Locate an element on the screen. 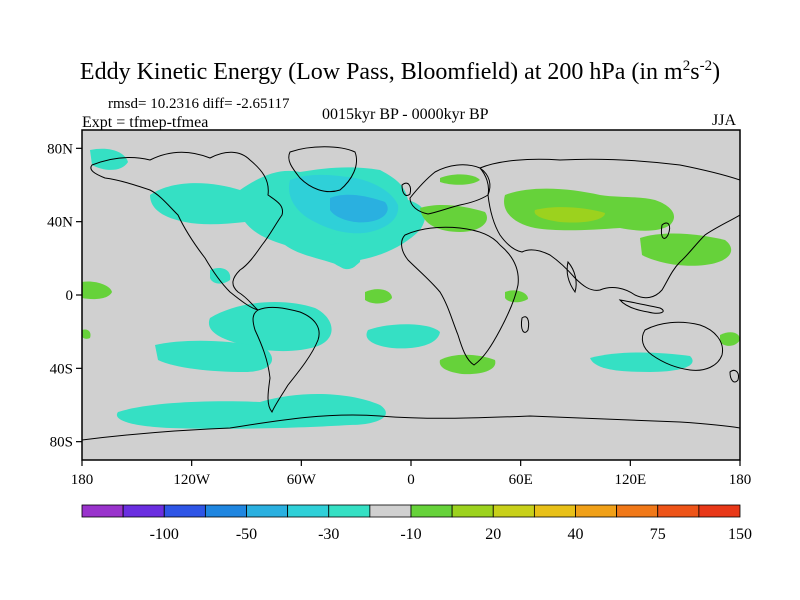 This screenshot has width=800, height=600. experiment-label: Expt = tfmep-tfmea is located at coordinates (145, 122).